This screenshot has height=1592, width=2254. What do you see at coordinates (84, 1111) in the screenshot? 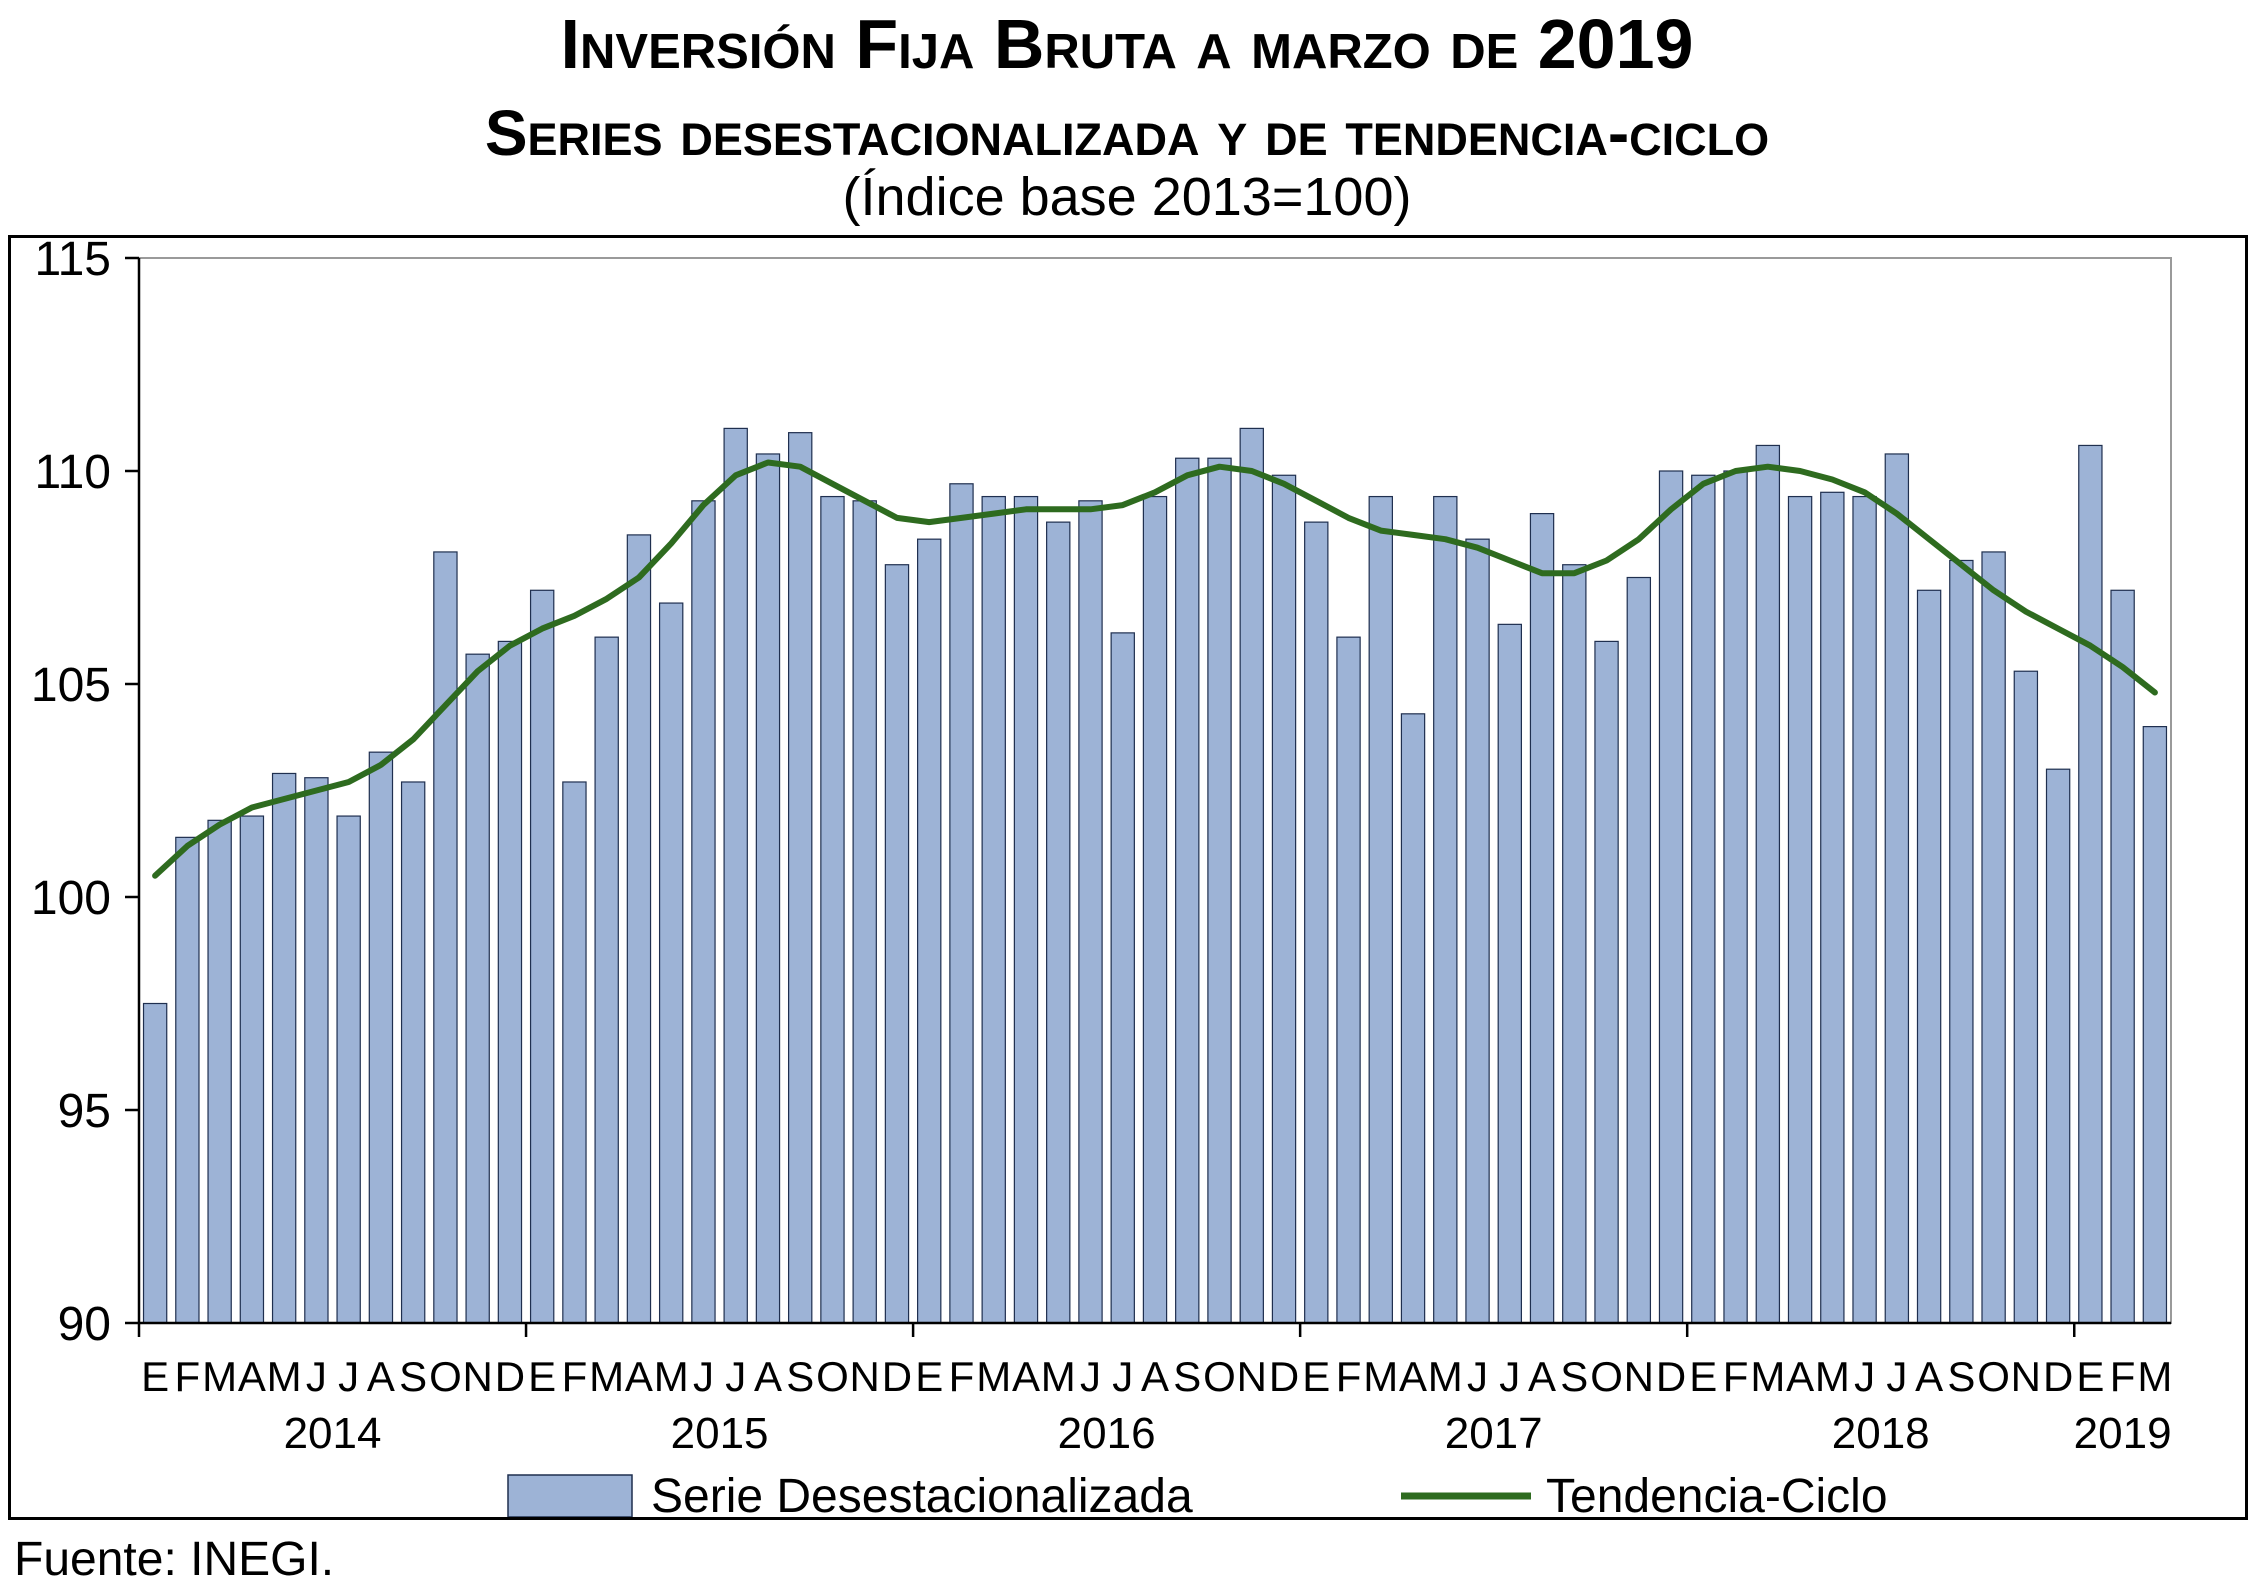
I see `y-tick-label: 95` at bounding box center [84, 1111].